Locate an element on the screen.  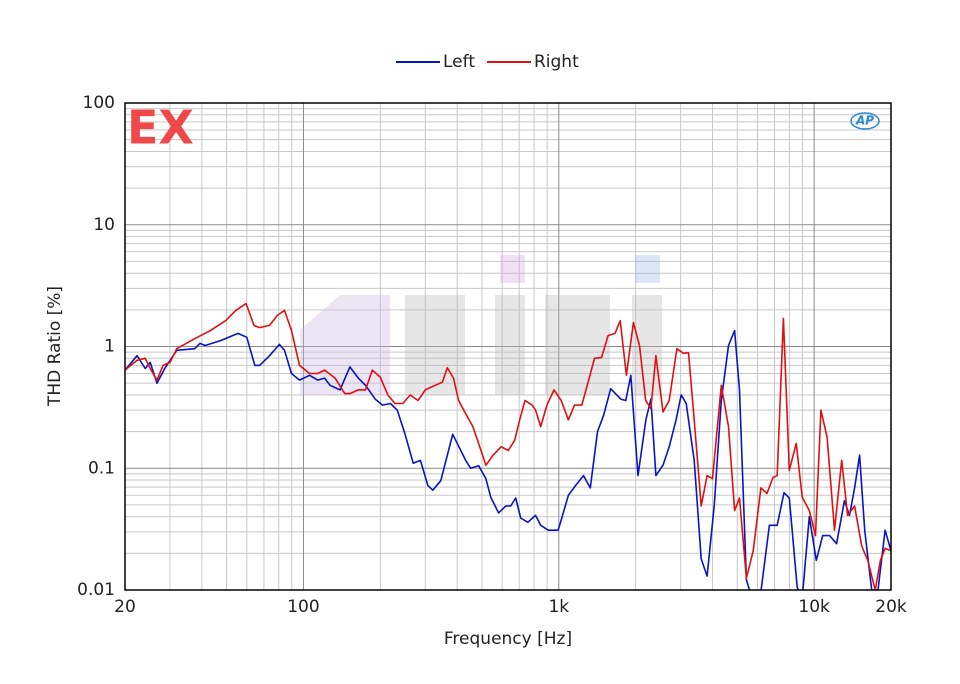
y-tick-label: 0.01 is located at coordinates (96, 590).